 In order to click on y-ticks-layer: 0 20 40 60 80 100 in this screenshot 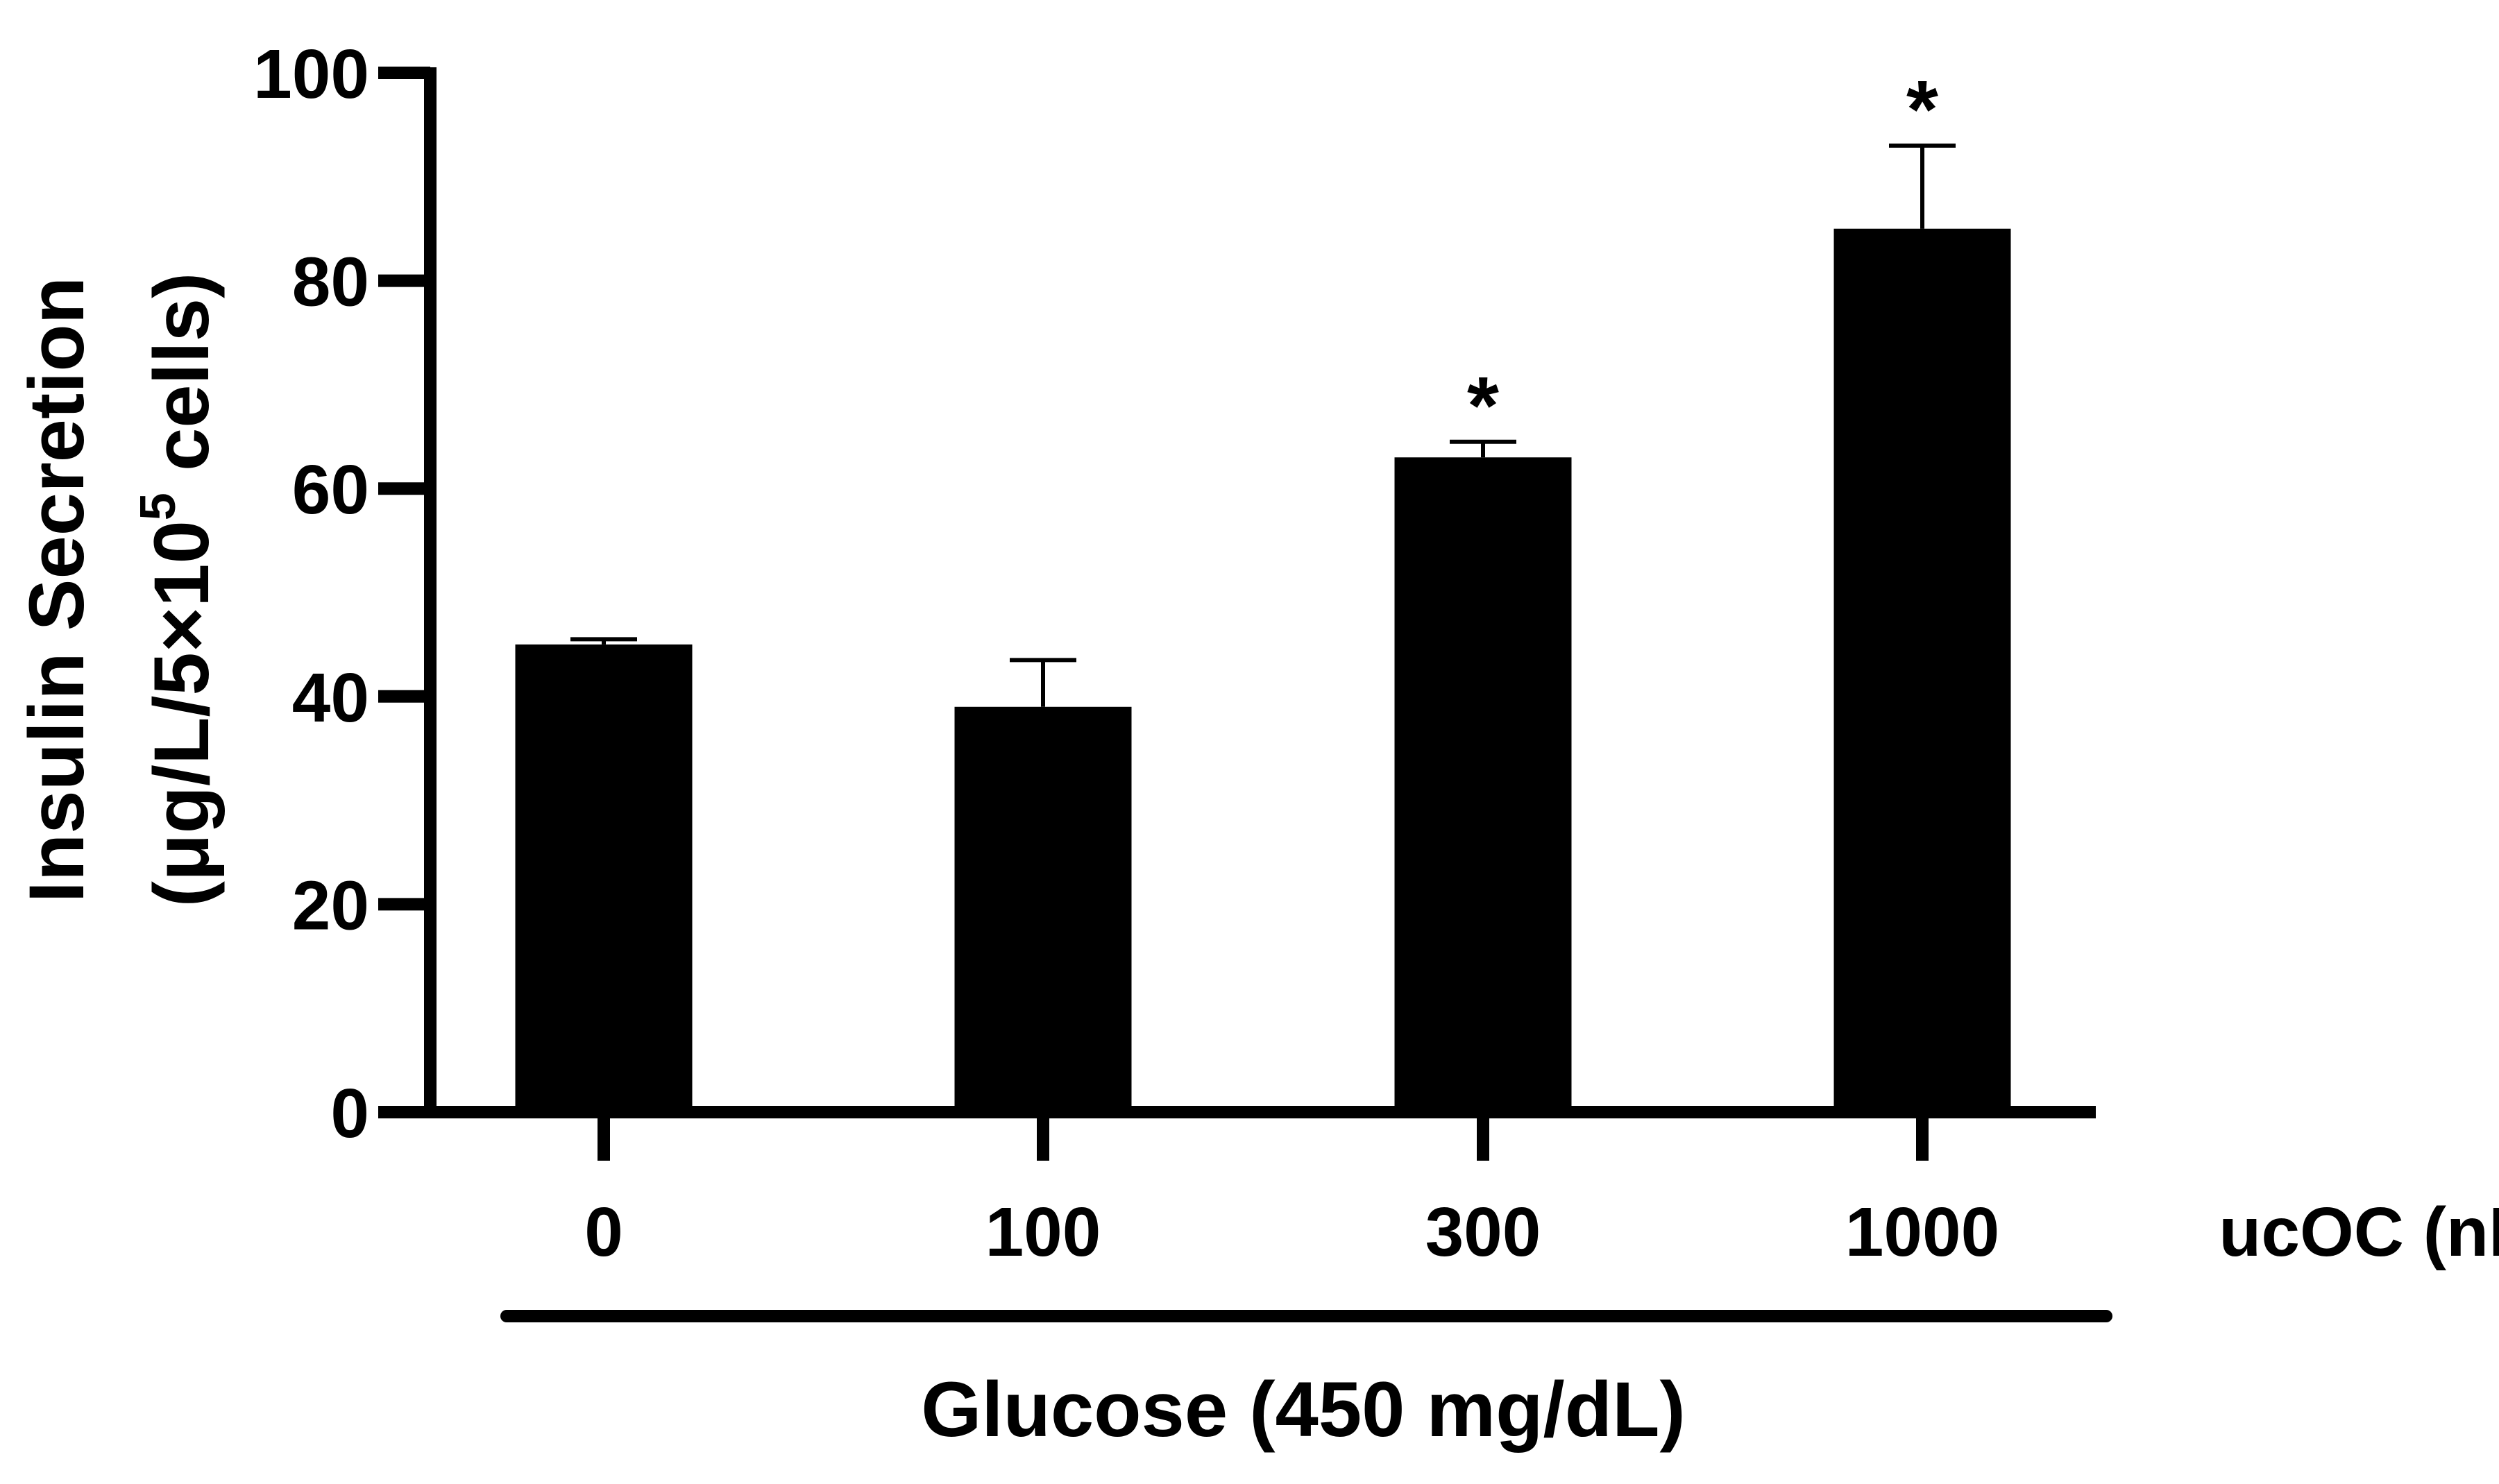, I will do `click(341, 593)`.